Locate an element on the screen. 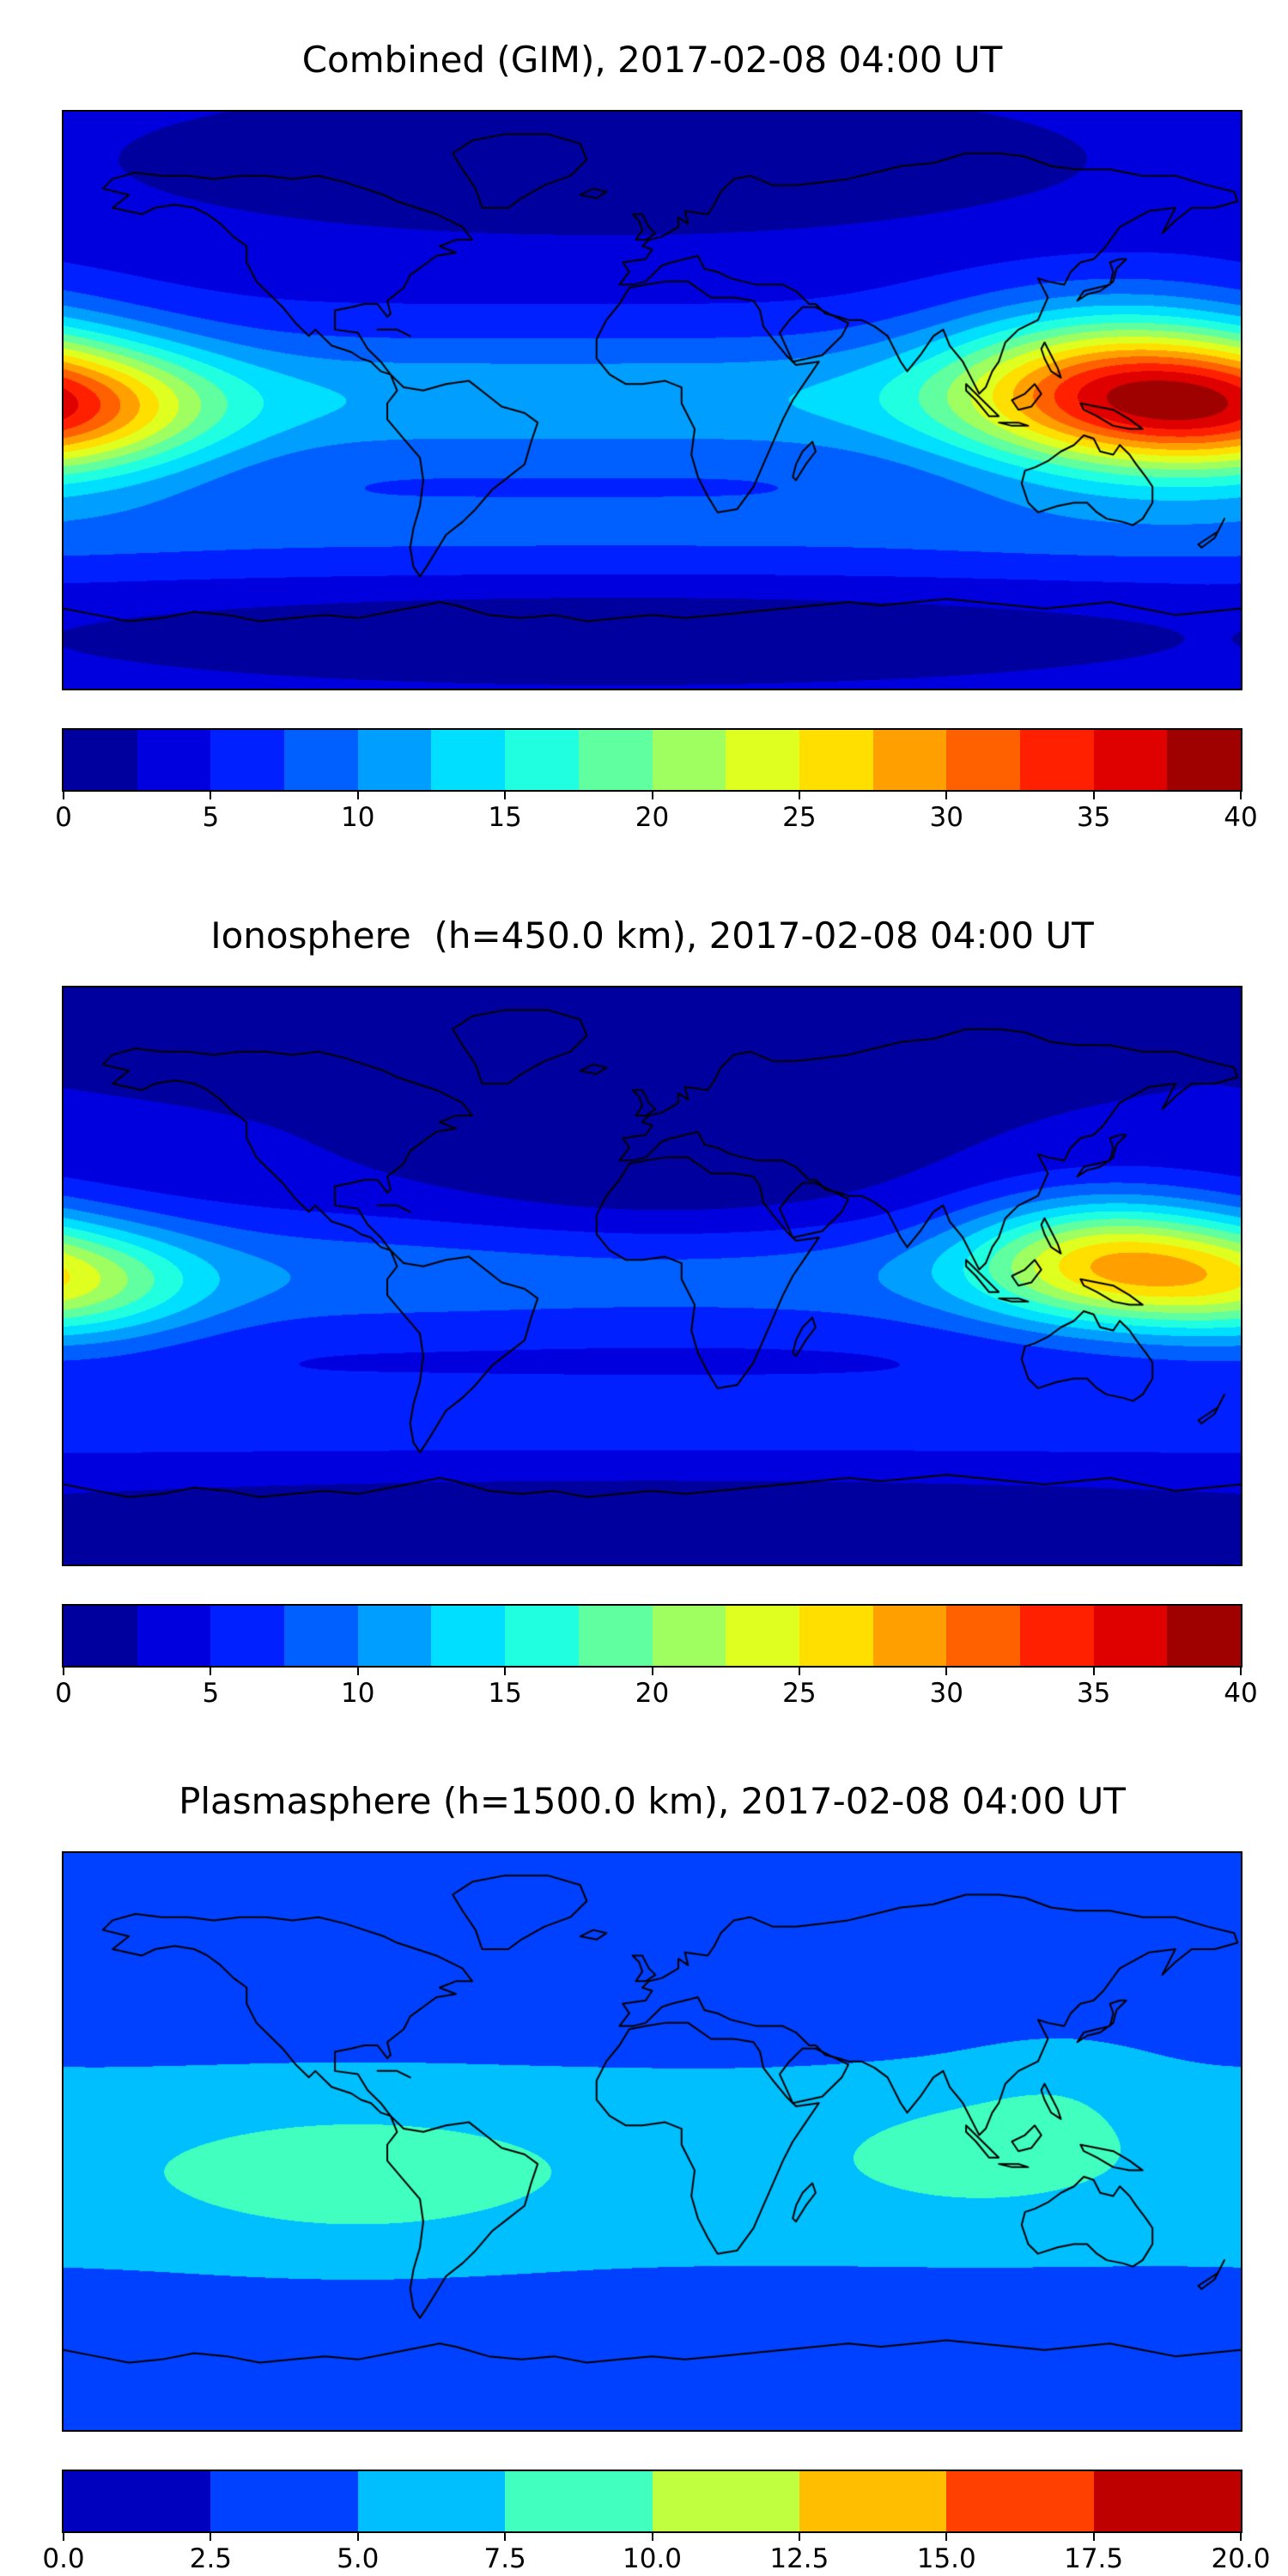 Image resolution: width=1288 pixels, height=2576 pixels. colorbar-tick-label: 17.5 is located at coordinates (1094, 2558).